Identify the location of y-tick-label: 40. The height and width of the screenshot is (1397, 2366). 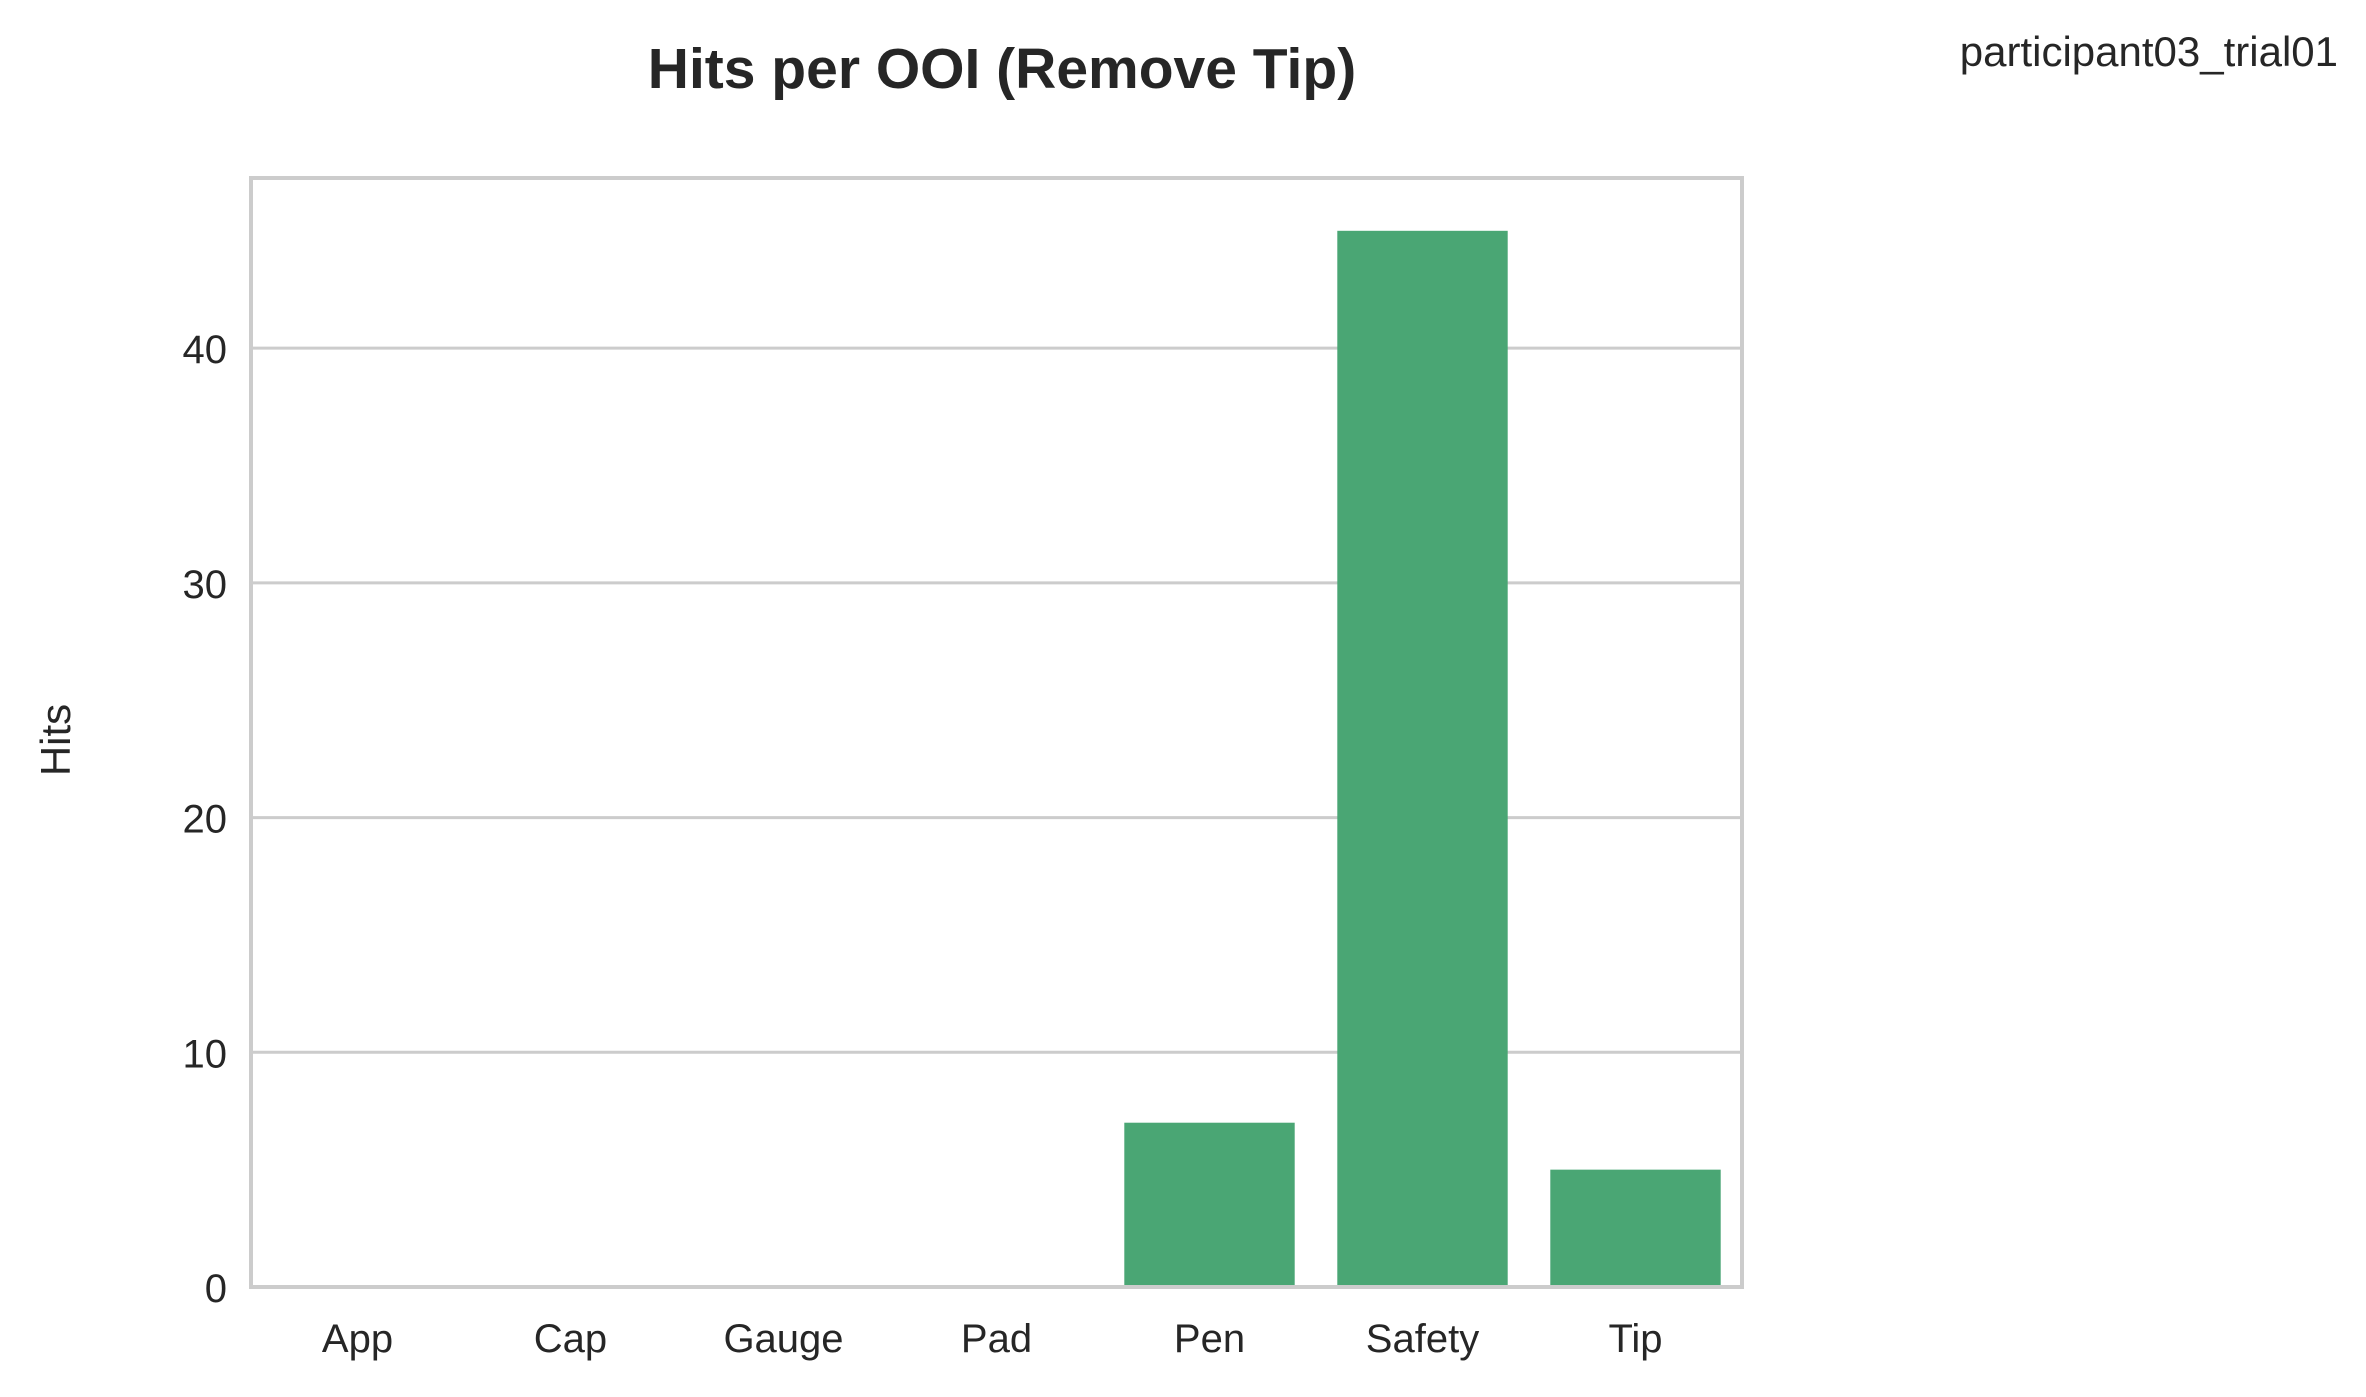
(205, 350).